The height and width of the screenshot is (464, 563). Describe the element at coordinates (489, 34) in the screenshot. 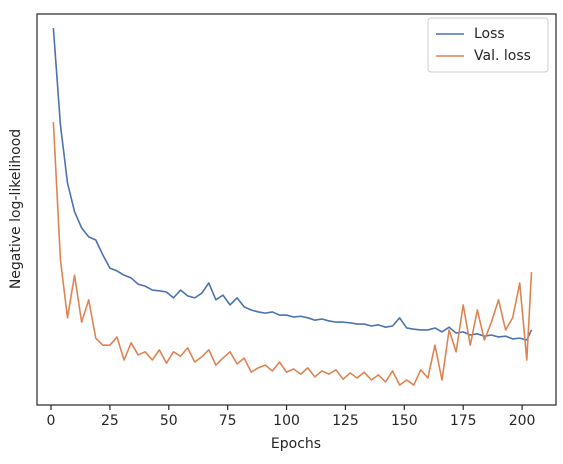

I see `legend-label: Loss` at that location.